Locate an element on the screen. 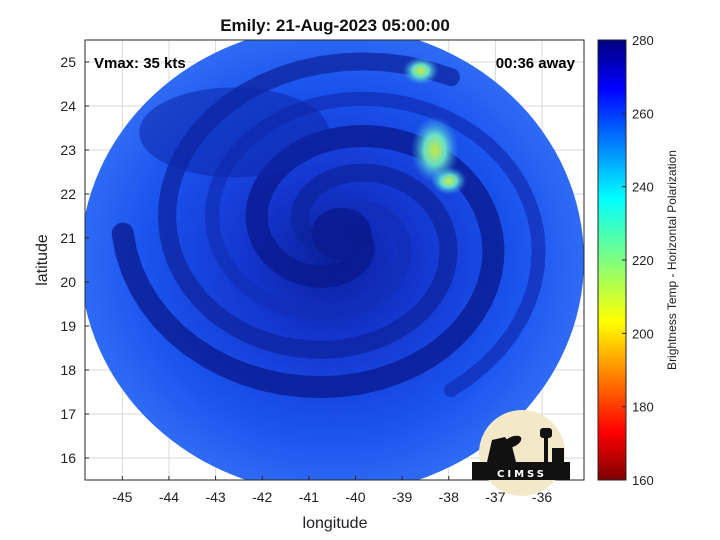  y-axis-label: latitude is located at coordinates (42, 260).